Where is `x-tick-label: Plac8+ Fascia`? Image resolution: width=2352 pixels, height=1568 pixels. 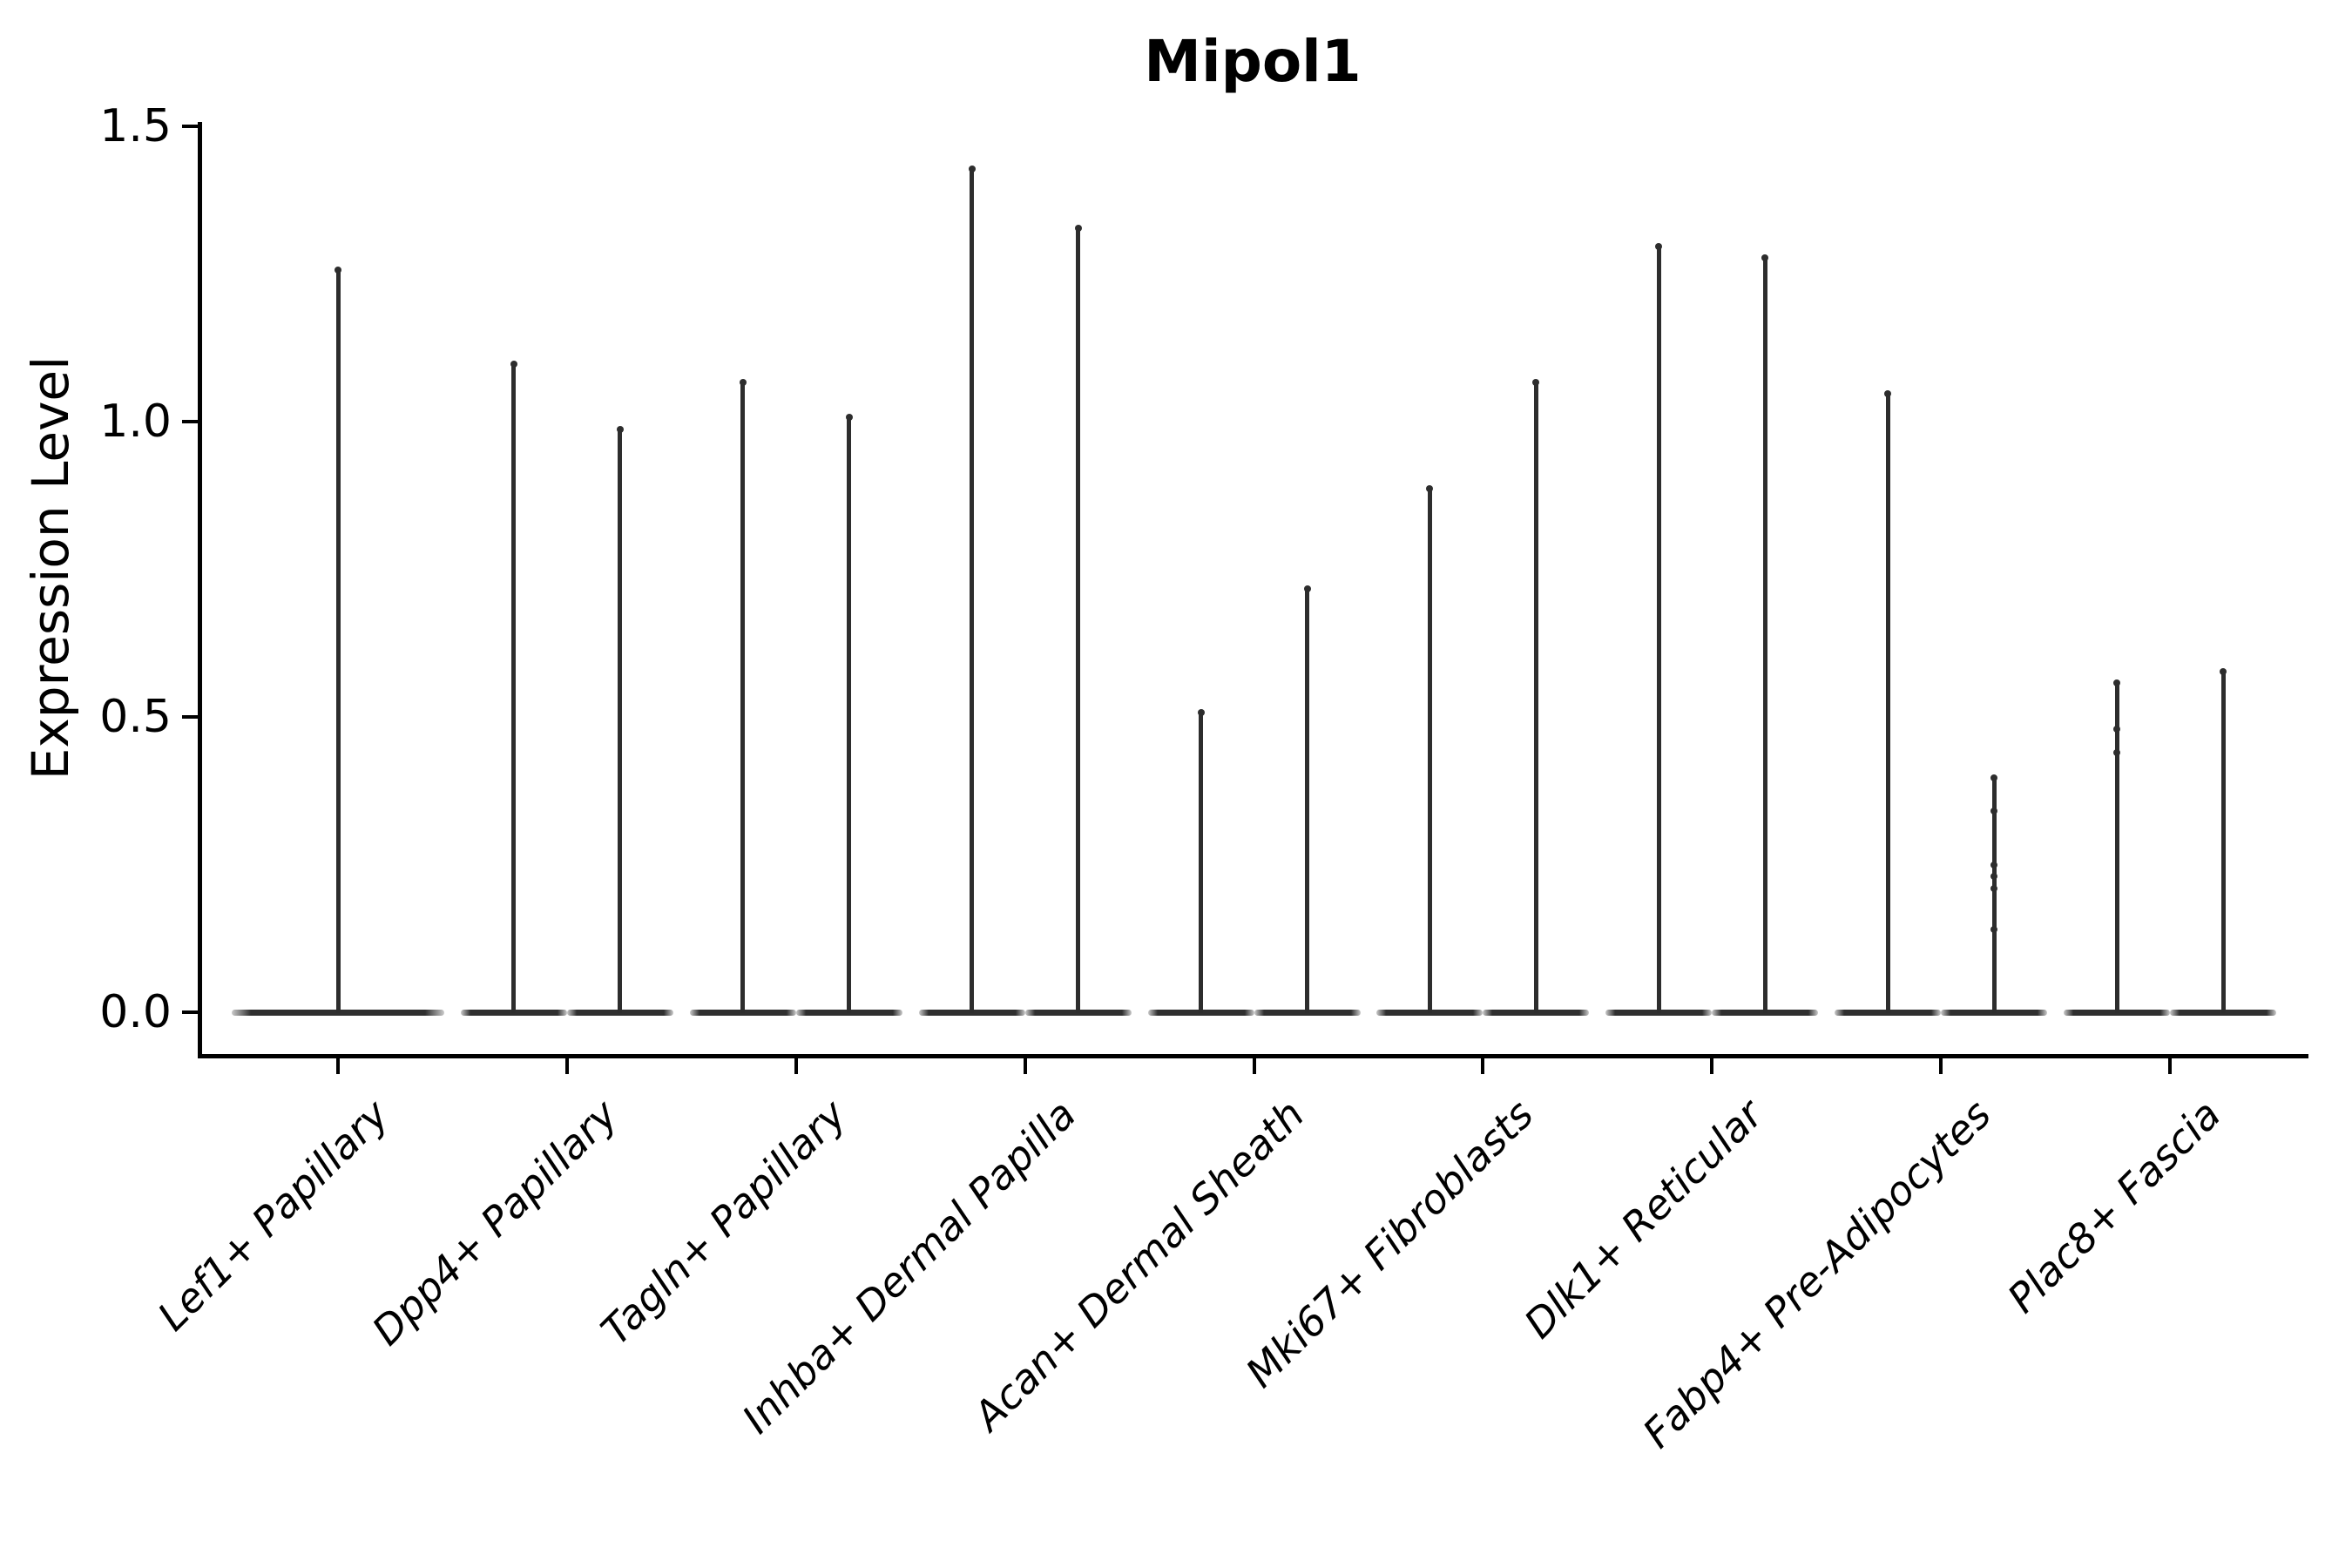
x-tick-label: Plac8+ Fascia is located at coordinates (2113, 1206).